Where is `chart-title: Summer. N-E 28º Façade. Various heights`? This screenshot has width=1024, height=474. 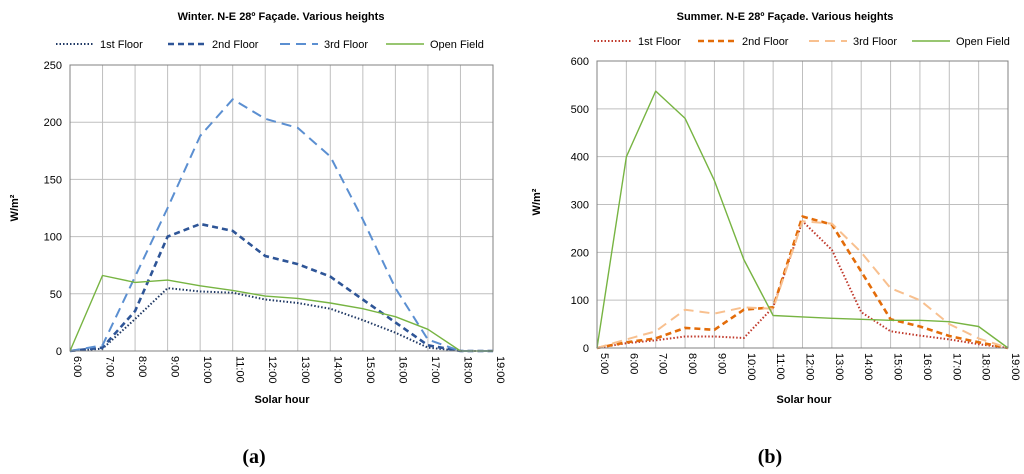
chart-title: Summer. N-E 28º Façade. Various heights is located at coordinates (785, 17).